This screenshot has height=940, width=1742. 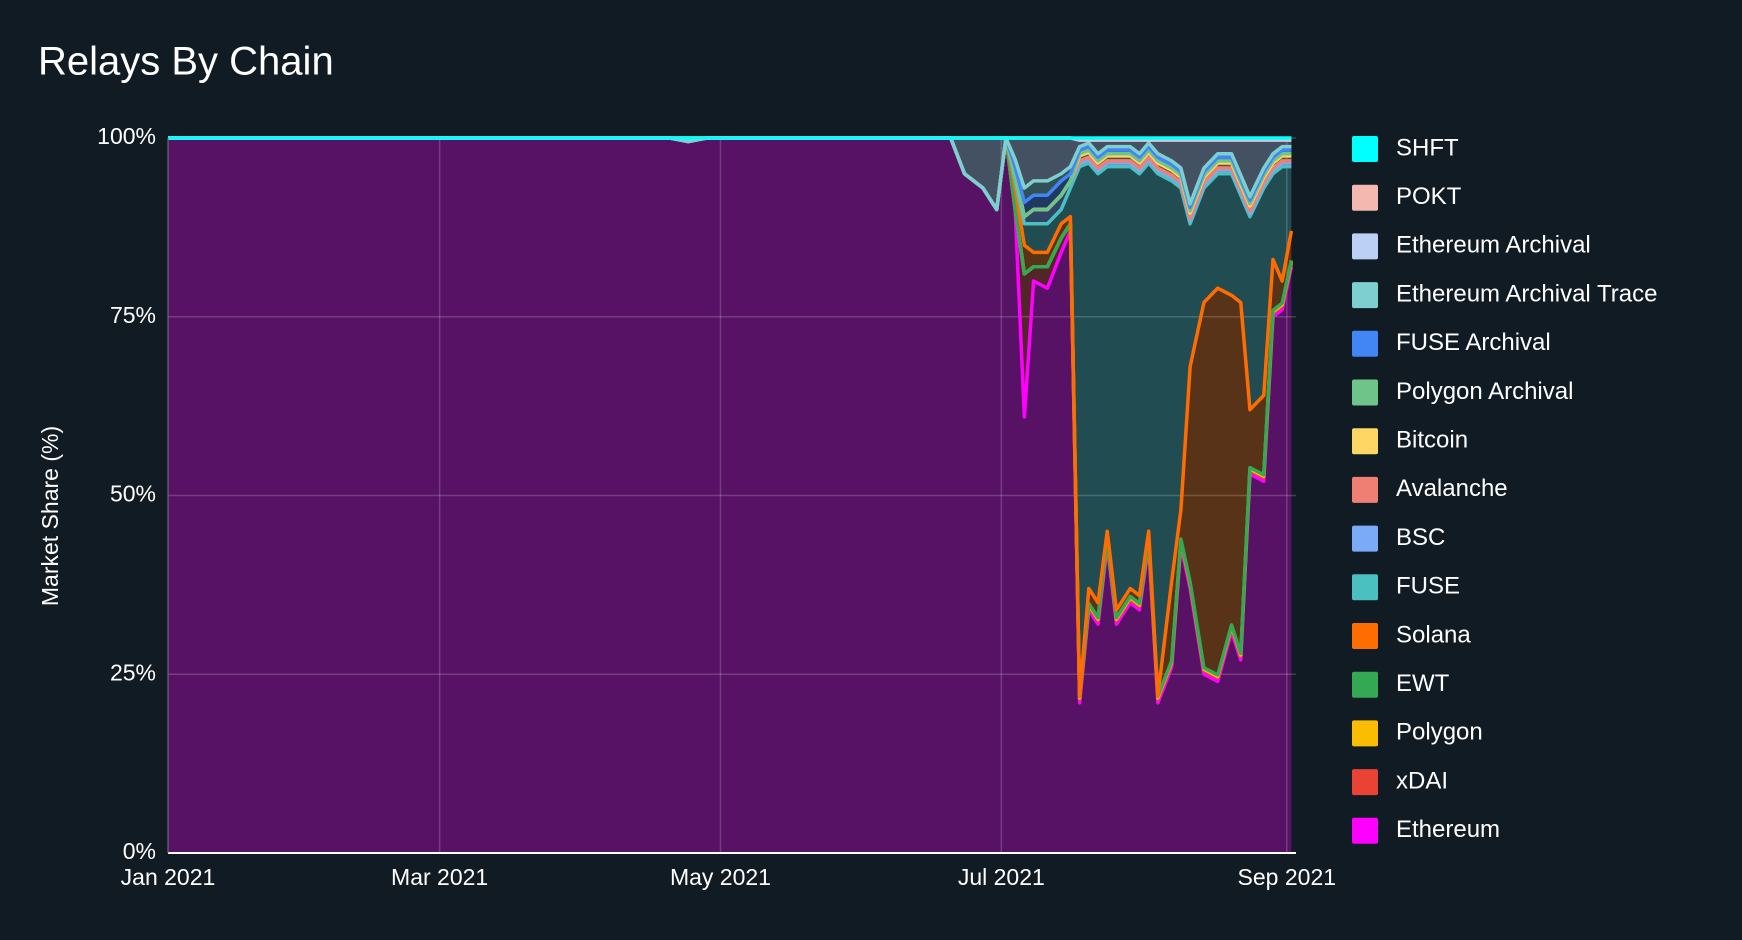 What do you see at coordinates (1439, 732) in the screenshot?
I see `legend-label: Polygon` at bounding box center [1439, 732].